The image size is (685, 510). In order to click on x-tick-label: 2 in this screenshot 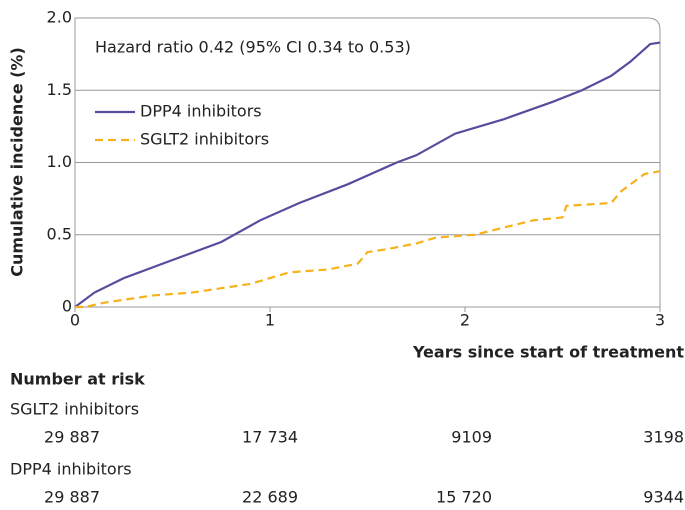, I will do `click(465, 320)`.